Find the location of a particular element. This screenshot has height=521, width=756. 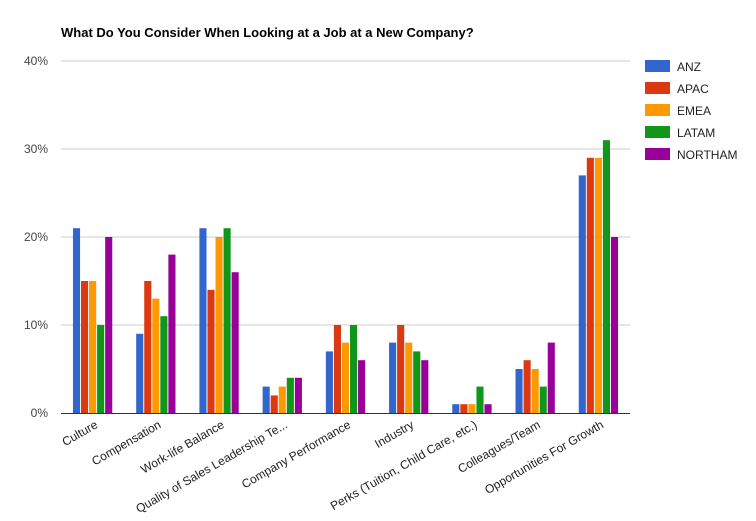

y-tick-label: 0% is located at coordinates (40, 413).